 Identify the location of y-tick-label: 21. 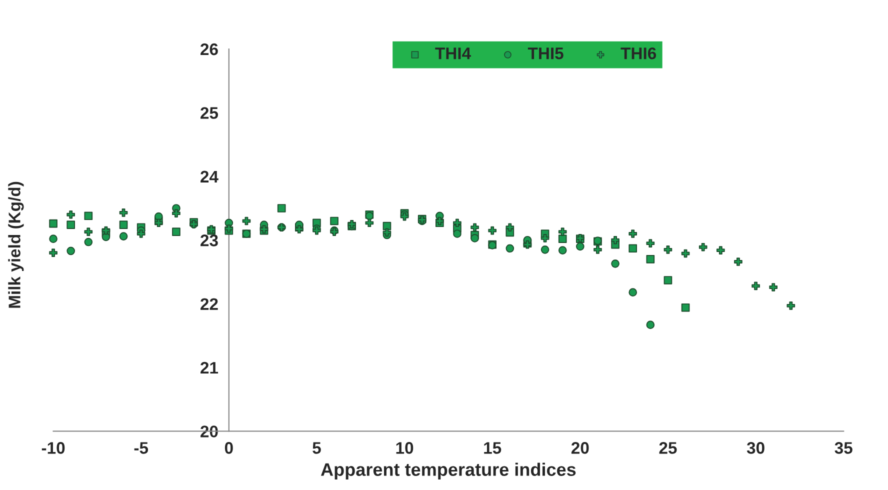
(209, 368).